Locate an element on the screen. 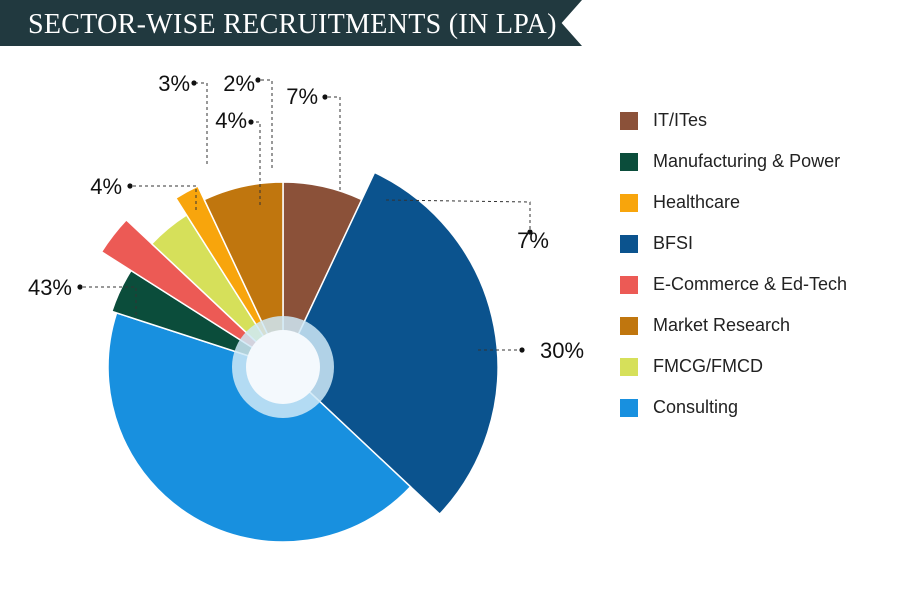  legend-label-manufacturing: Manufacturing & Power is located at coordinates (747, 161).